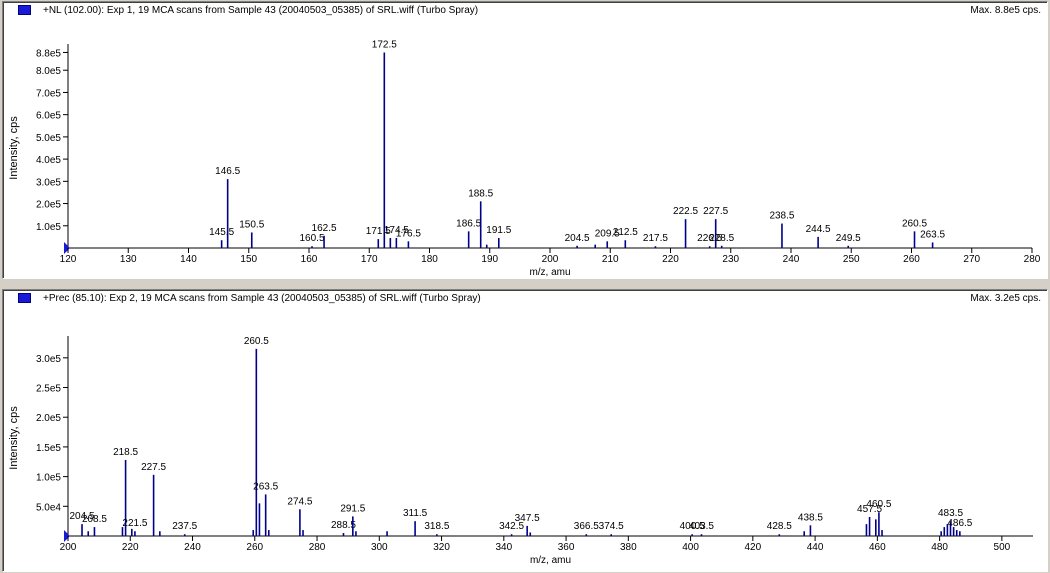  What do you see at coordinates (701, 526) in the screenshot?
I see `peak-label: 403.5` at bounding box center [701, 526].